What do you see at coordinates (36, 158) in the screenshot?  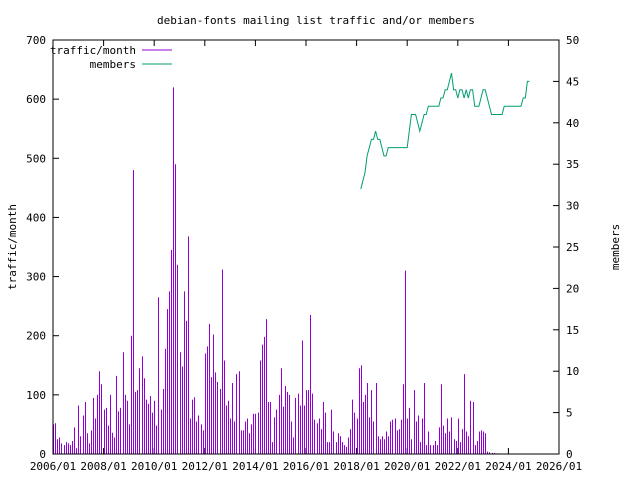 I see `y-tick-label: 500` at bounding box center [36, 158].